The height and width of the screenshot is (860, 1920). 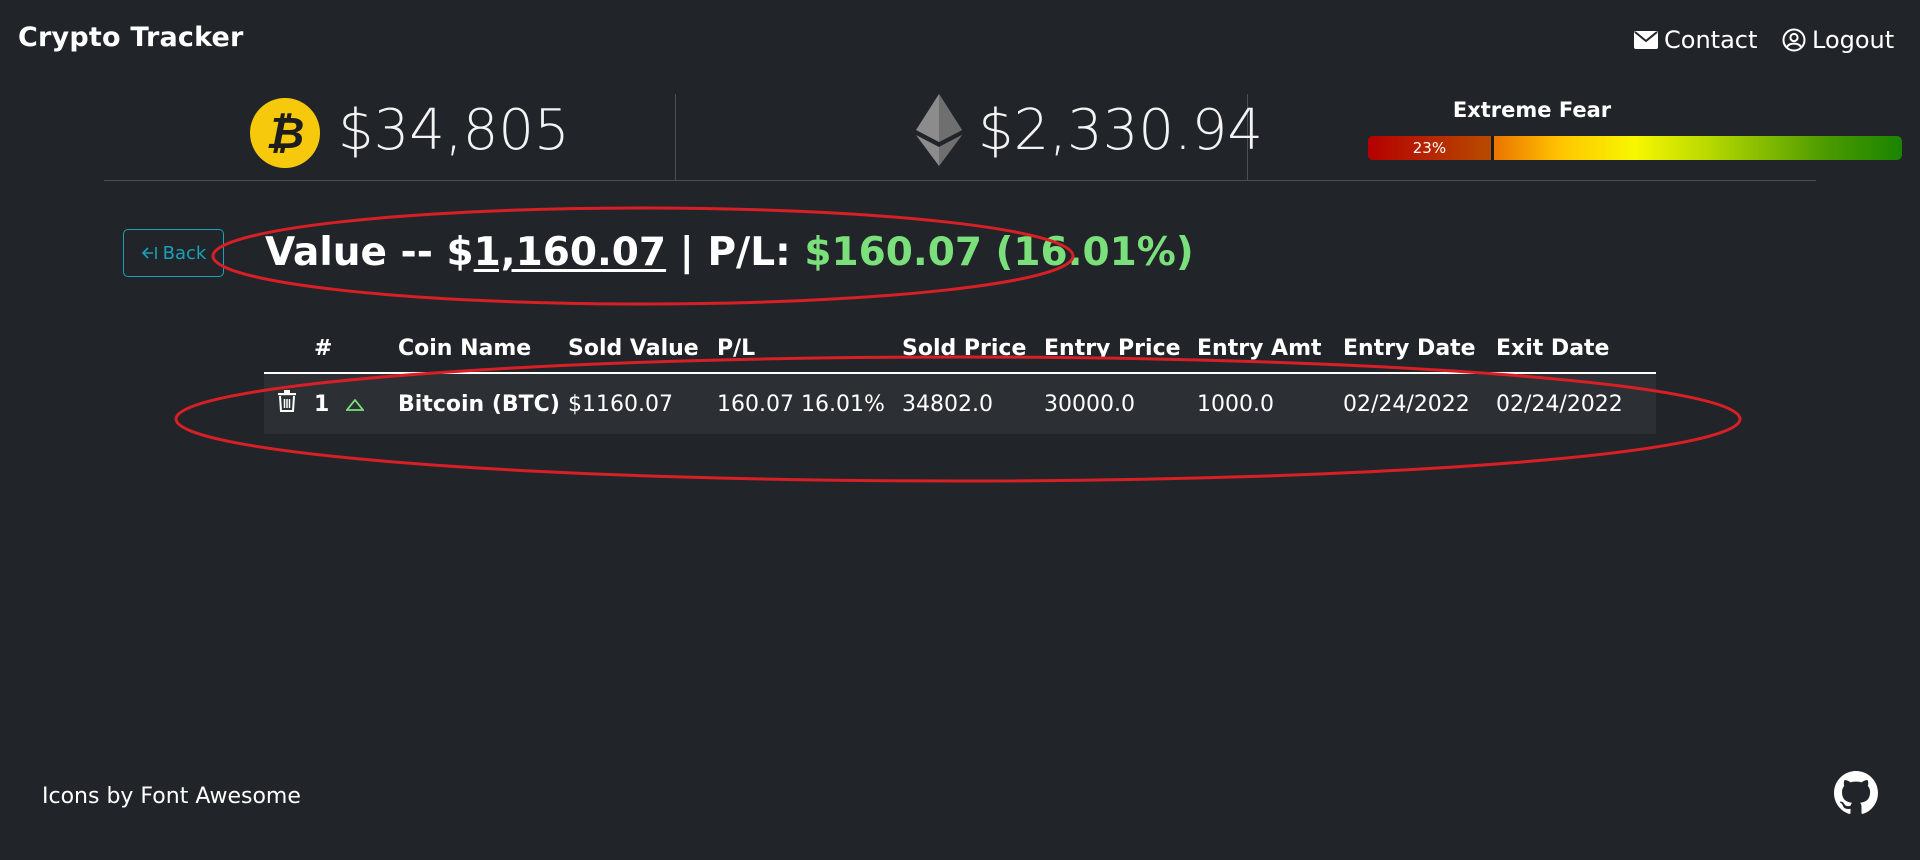 I want to click on logout-link: Logout, so click(x=1838, y=40).